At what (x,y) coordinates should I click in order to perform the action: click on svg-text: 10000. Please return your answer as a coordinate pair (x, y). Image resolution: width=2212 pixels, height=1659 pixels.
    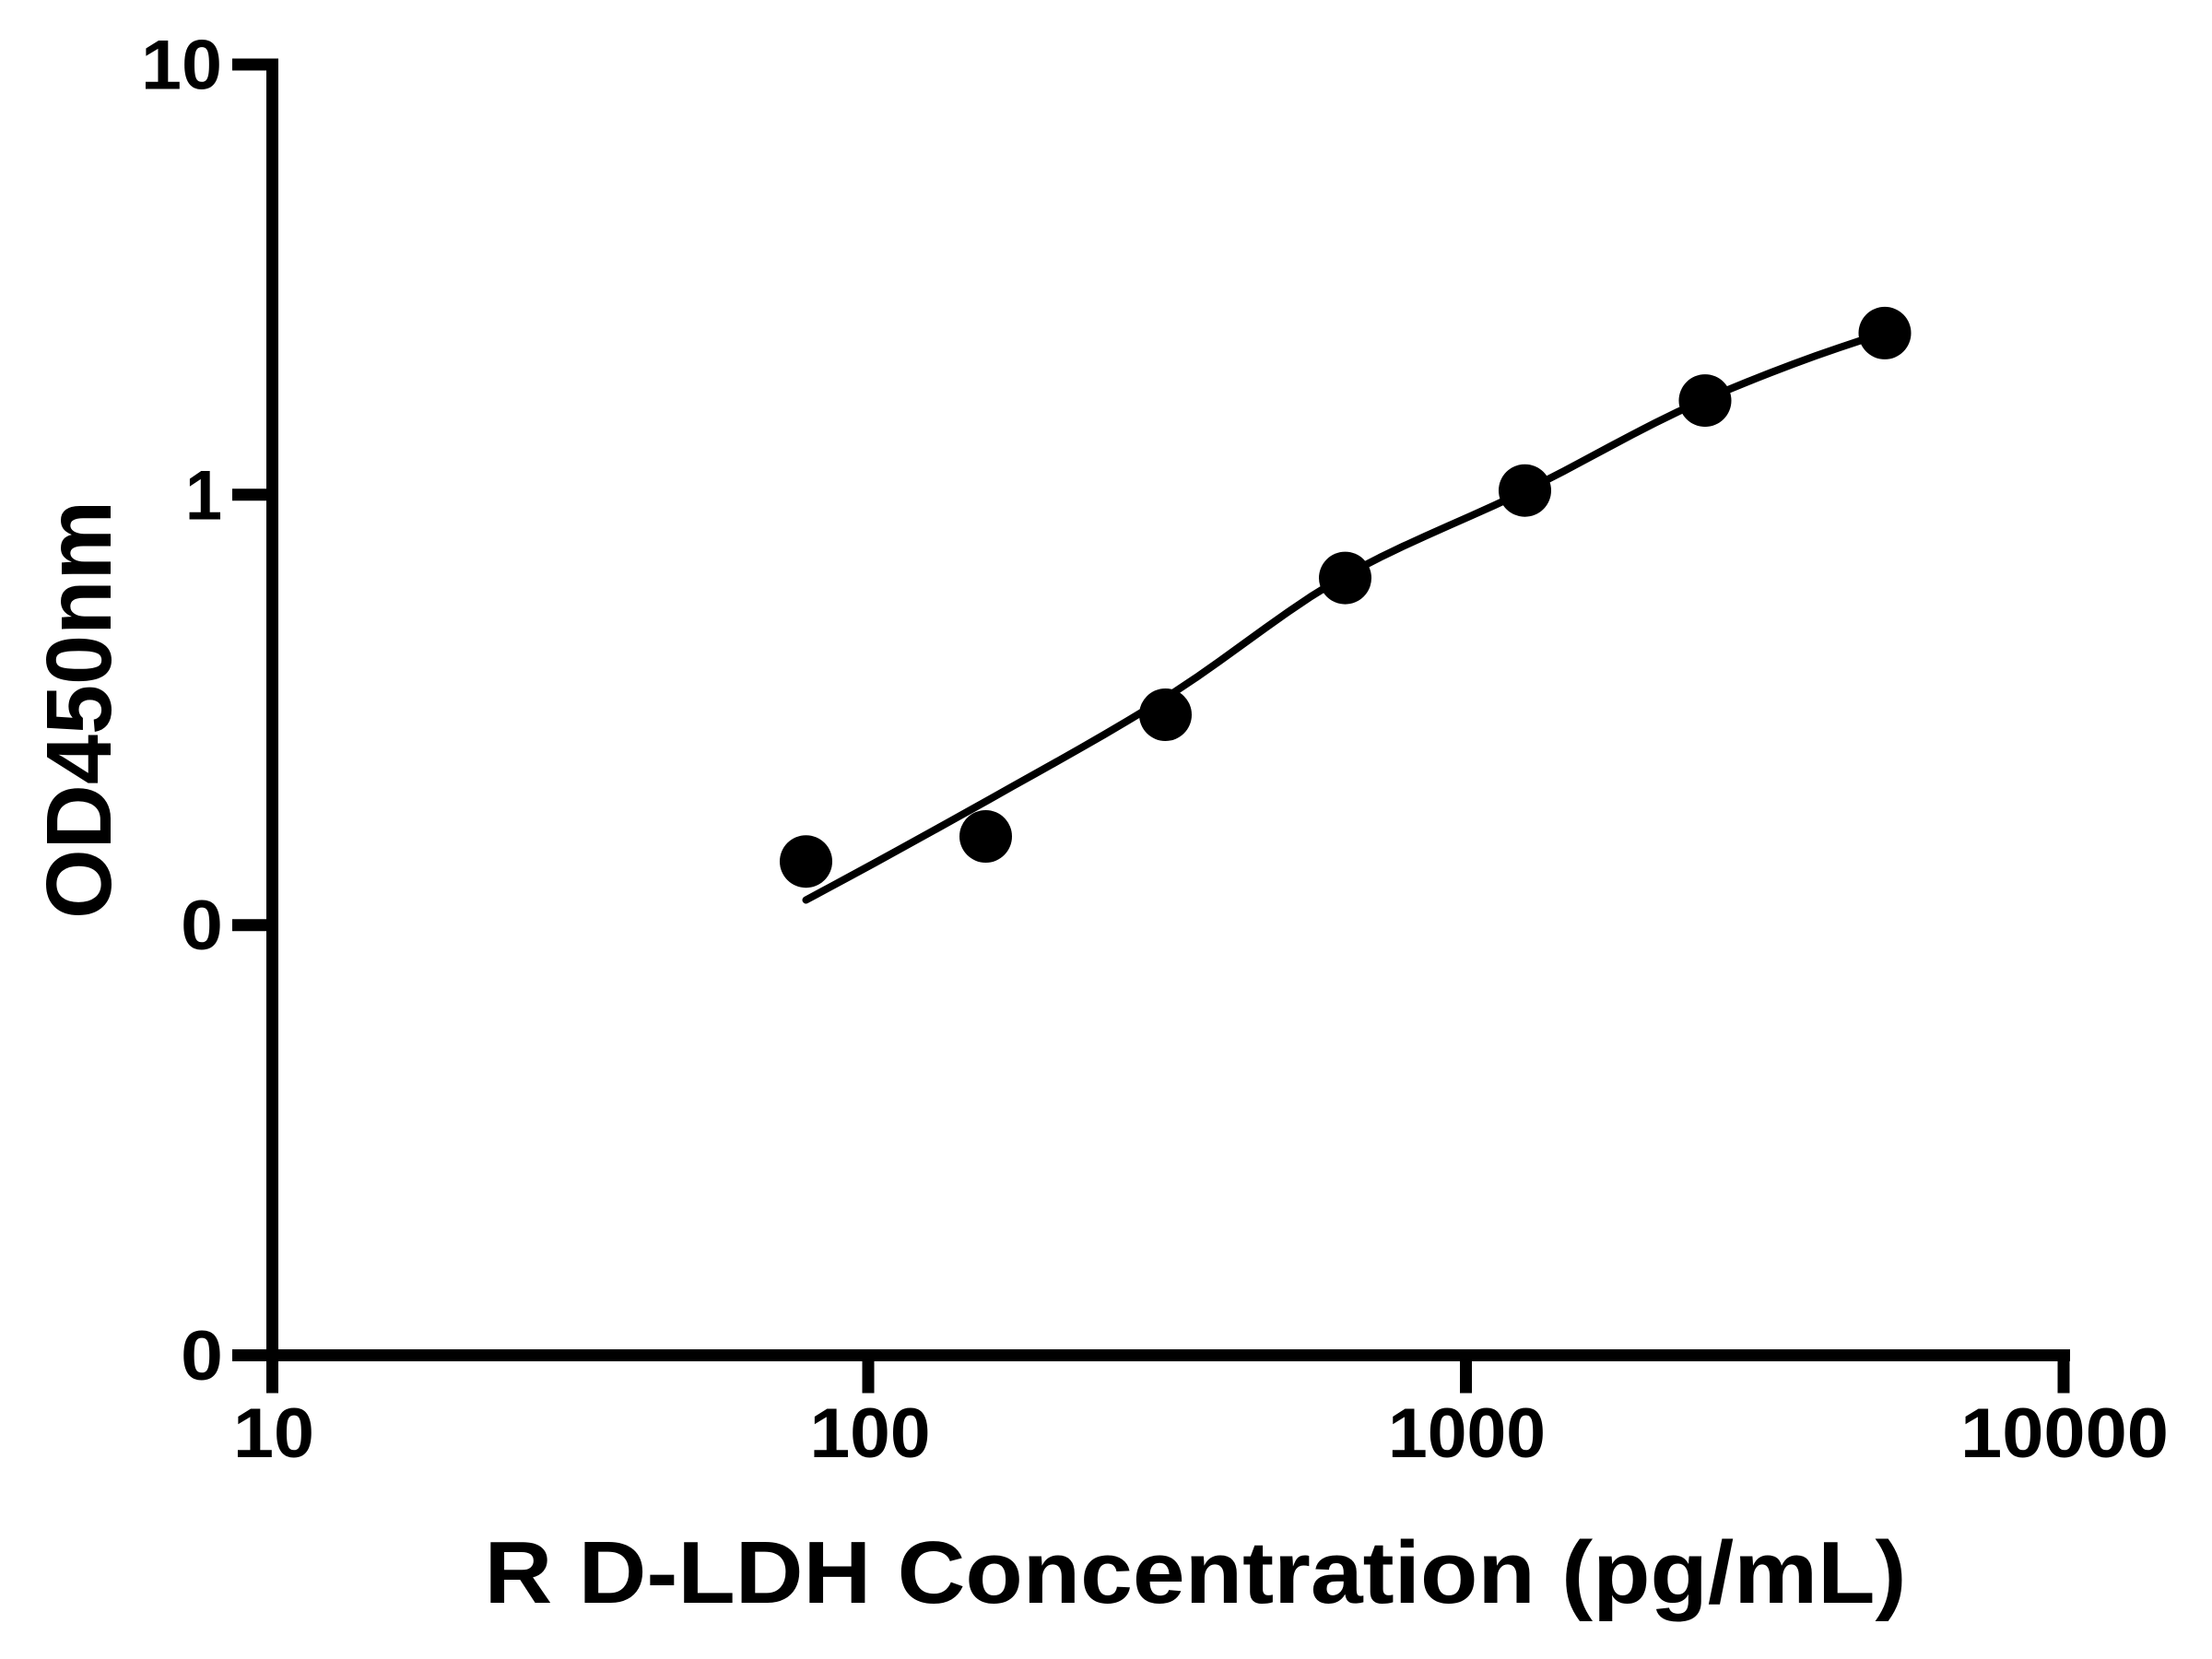
    Looking at the image, I should click on (2064, 1433).